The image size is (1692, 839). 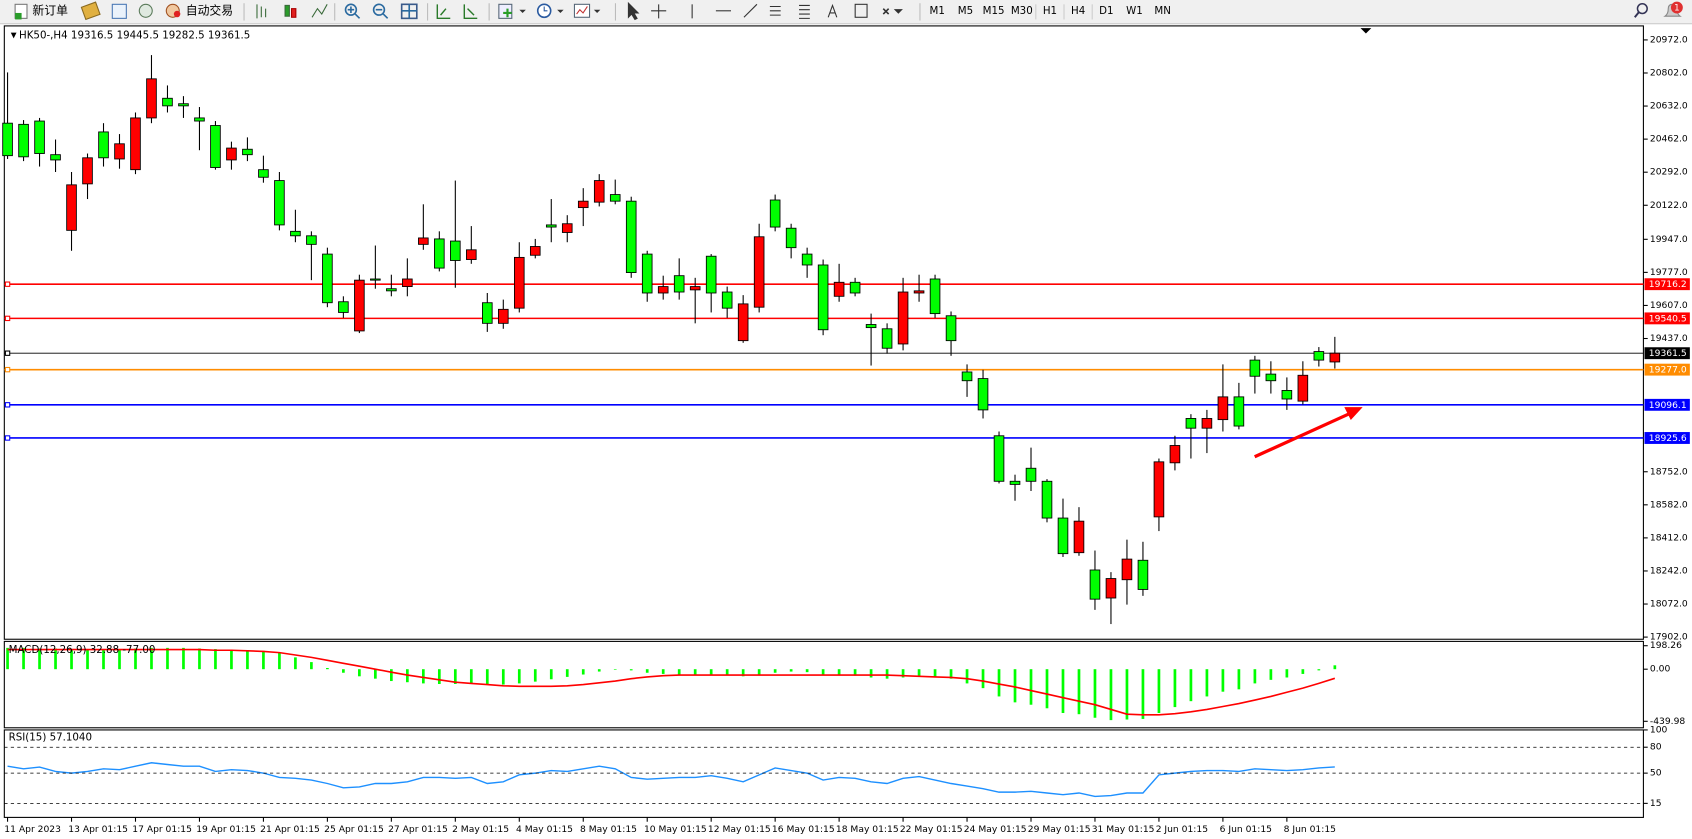 What do you see at coordinates (1106, 11) in the screenshot?
I see `timeframe-button: D1` at bounding box center [1106, 11].